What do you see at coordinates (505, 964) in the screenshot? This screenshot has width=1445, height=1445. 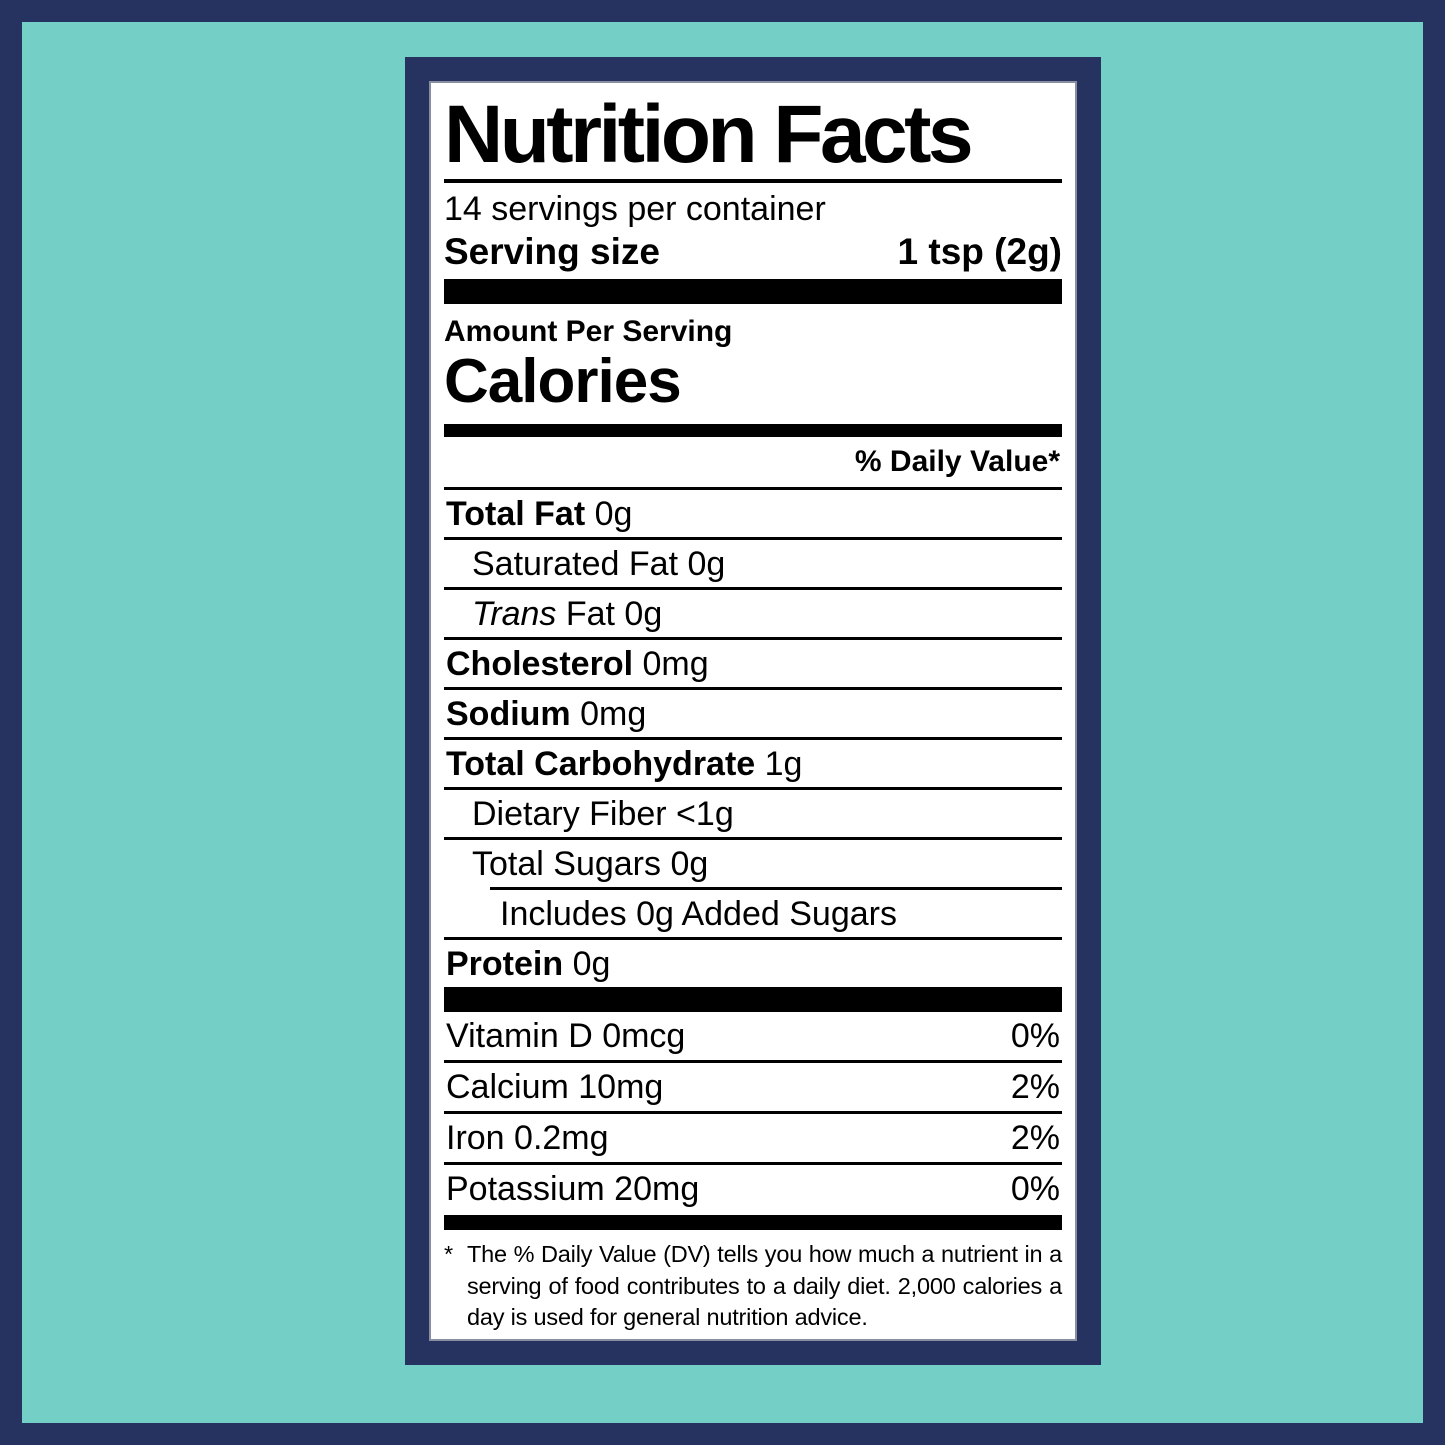 I see `nutrient-text: Protein` at bounding box center [505, 964].